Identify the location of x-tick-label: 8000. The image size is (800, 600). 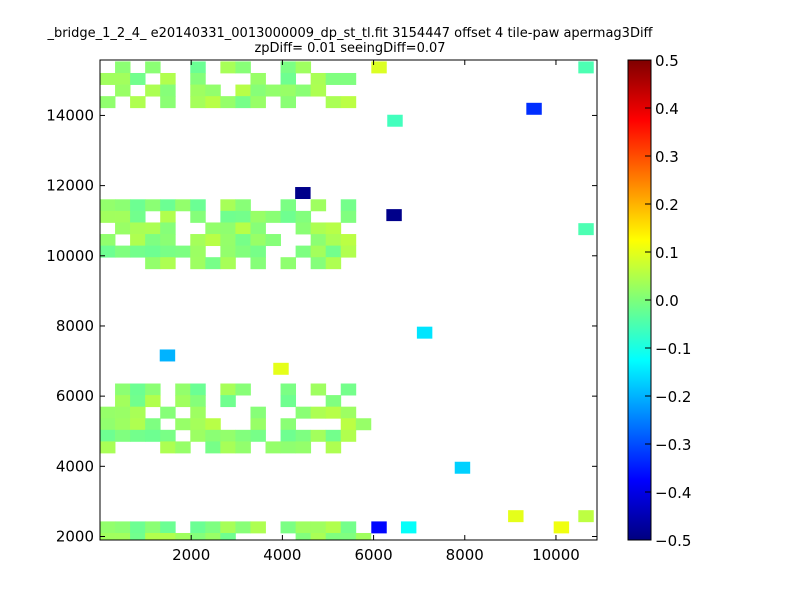
(465, 555).